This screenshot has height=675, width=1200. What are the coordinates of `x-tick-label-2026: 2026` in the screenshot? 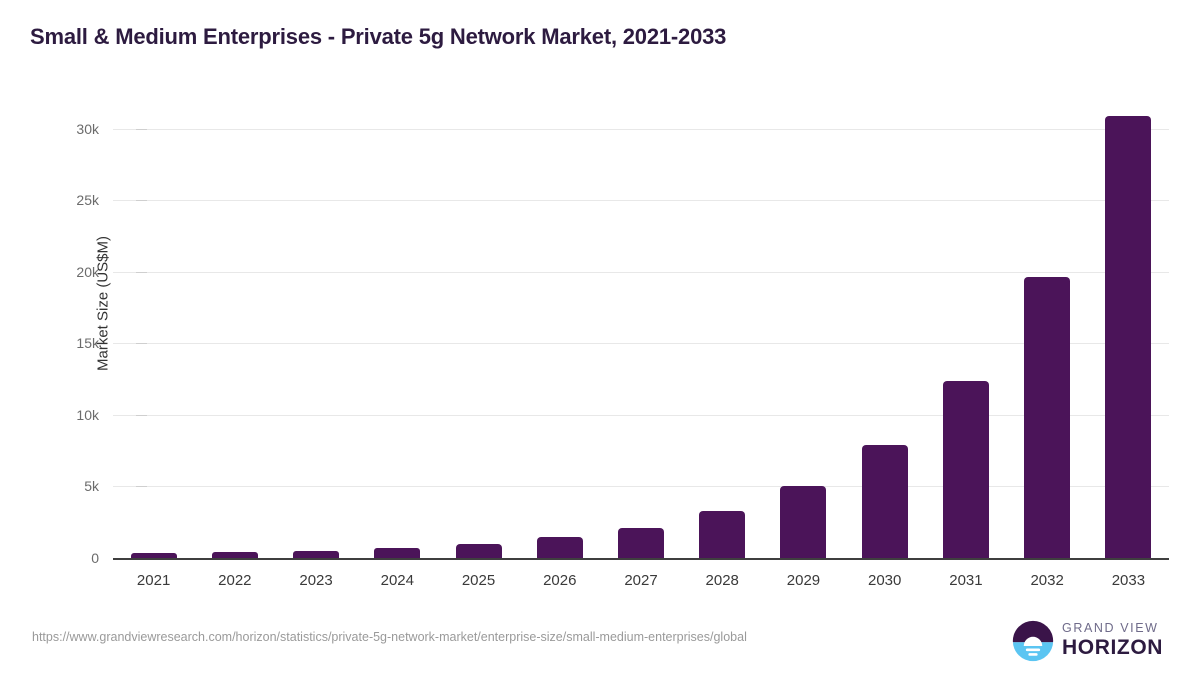 It's located at (560, 580).